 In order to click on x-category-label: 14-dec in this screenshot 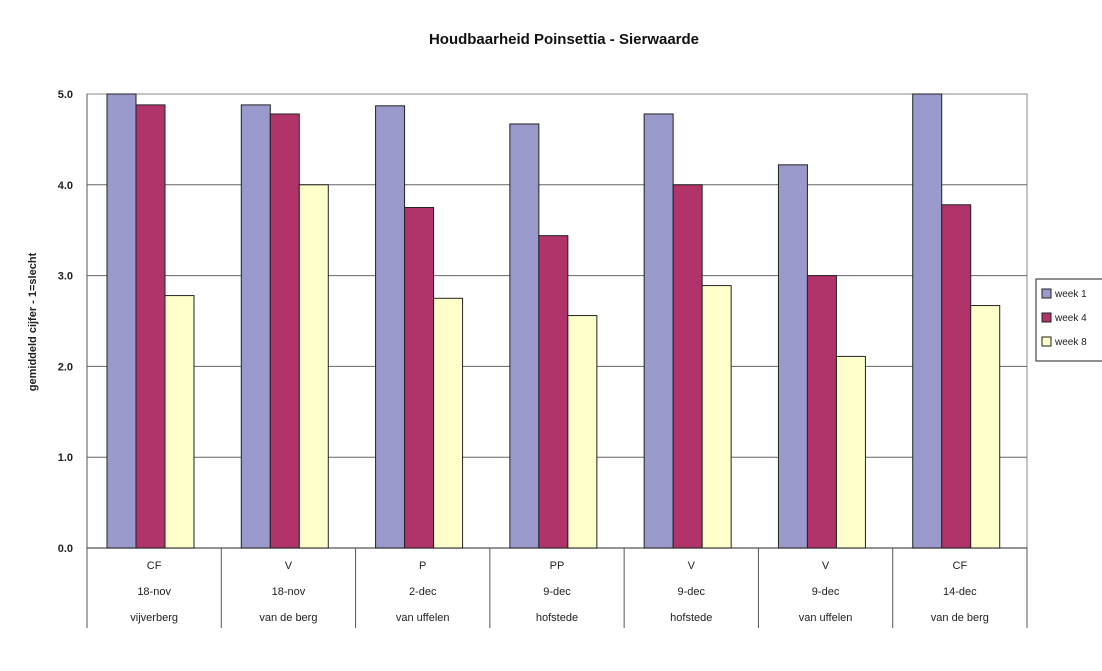, I will do `click(960, 592)`.